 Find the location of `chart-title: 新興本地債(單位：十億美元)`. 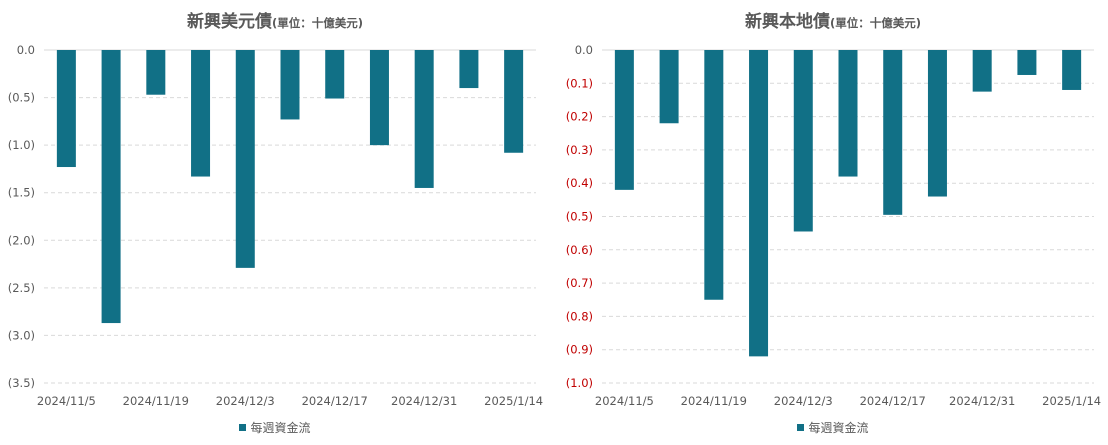

chart-title: 新興本地債(單位：十億美元) is located at coordinates (833, 19).